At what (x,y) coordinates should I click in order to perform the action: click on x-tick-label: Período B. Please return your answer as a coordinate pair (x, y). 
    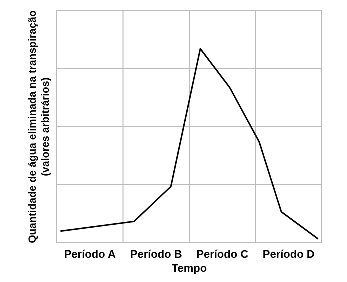
    Looking at the image, I should click on (156, 255).